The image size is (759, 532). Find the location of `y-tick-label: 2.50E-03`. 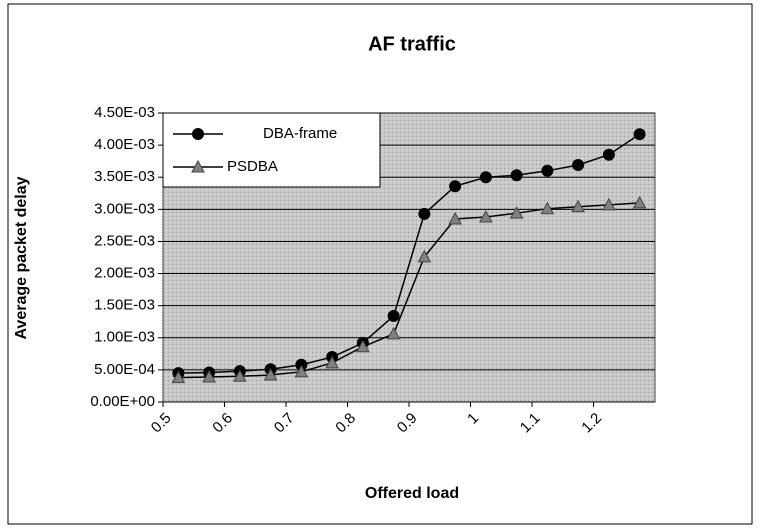

y-tick-label: 2.50E-03 is located at coordinates (124, 240).